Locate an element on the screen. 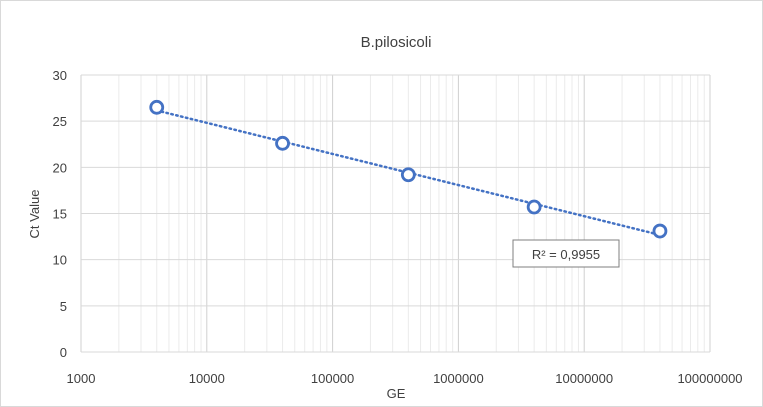 Image resolution: width=763 pixels, height=407 pixels. y-tick-labels: 0 5 10 15 20 25 30 is located at coordinates (60, 214).